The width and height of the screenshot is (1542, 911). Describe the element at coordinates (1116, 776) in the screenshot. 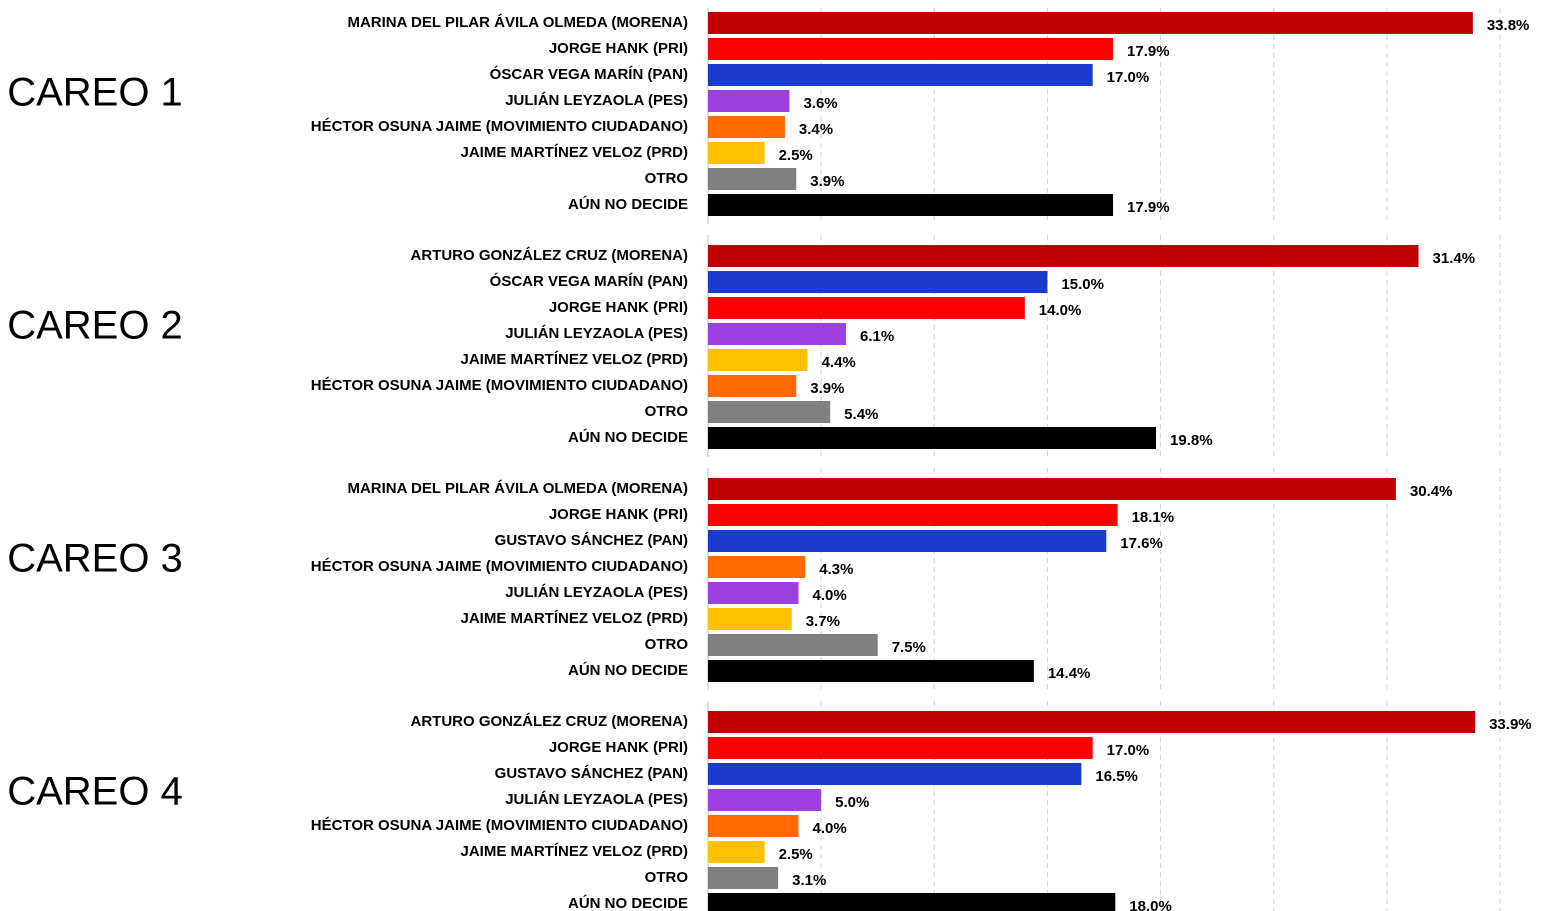

I see `value-label: 16.5%` at that location.